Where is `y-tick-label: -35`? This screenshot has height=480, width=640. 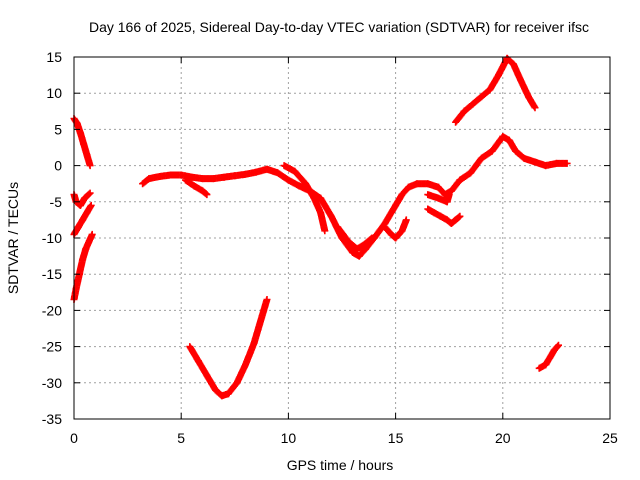 y-tick-label: -35 is located at coordinates (52, 419).